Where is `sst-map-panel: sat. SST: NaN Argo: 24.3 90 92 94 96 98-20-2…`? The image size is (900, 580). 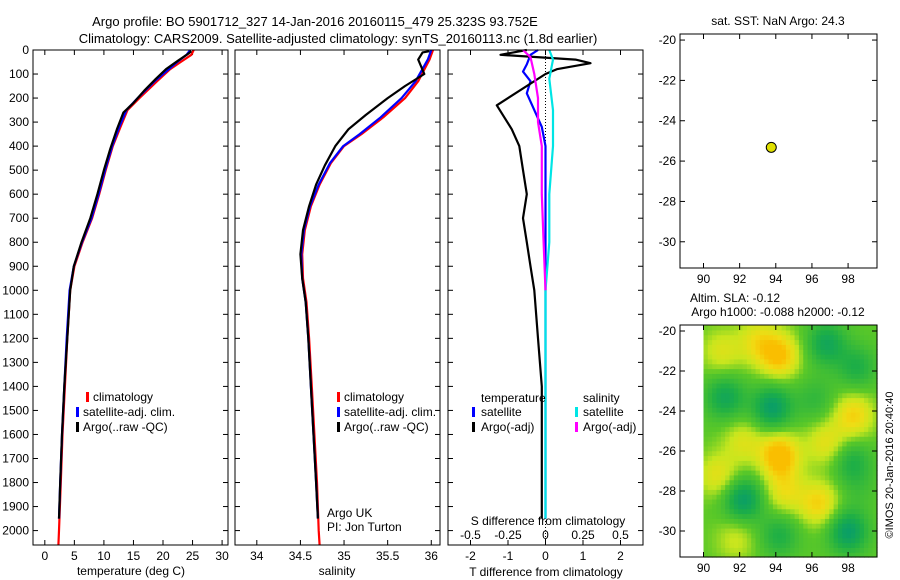 sst-map-panel: sat. SST: NaN Argo: 24.3 90 92 94 96 98-20-2… is located at coordinates (768, 150).